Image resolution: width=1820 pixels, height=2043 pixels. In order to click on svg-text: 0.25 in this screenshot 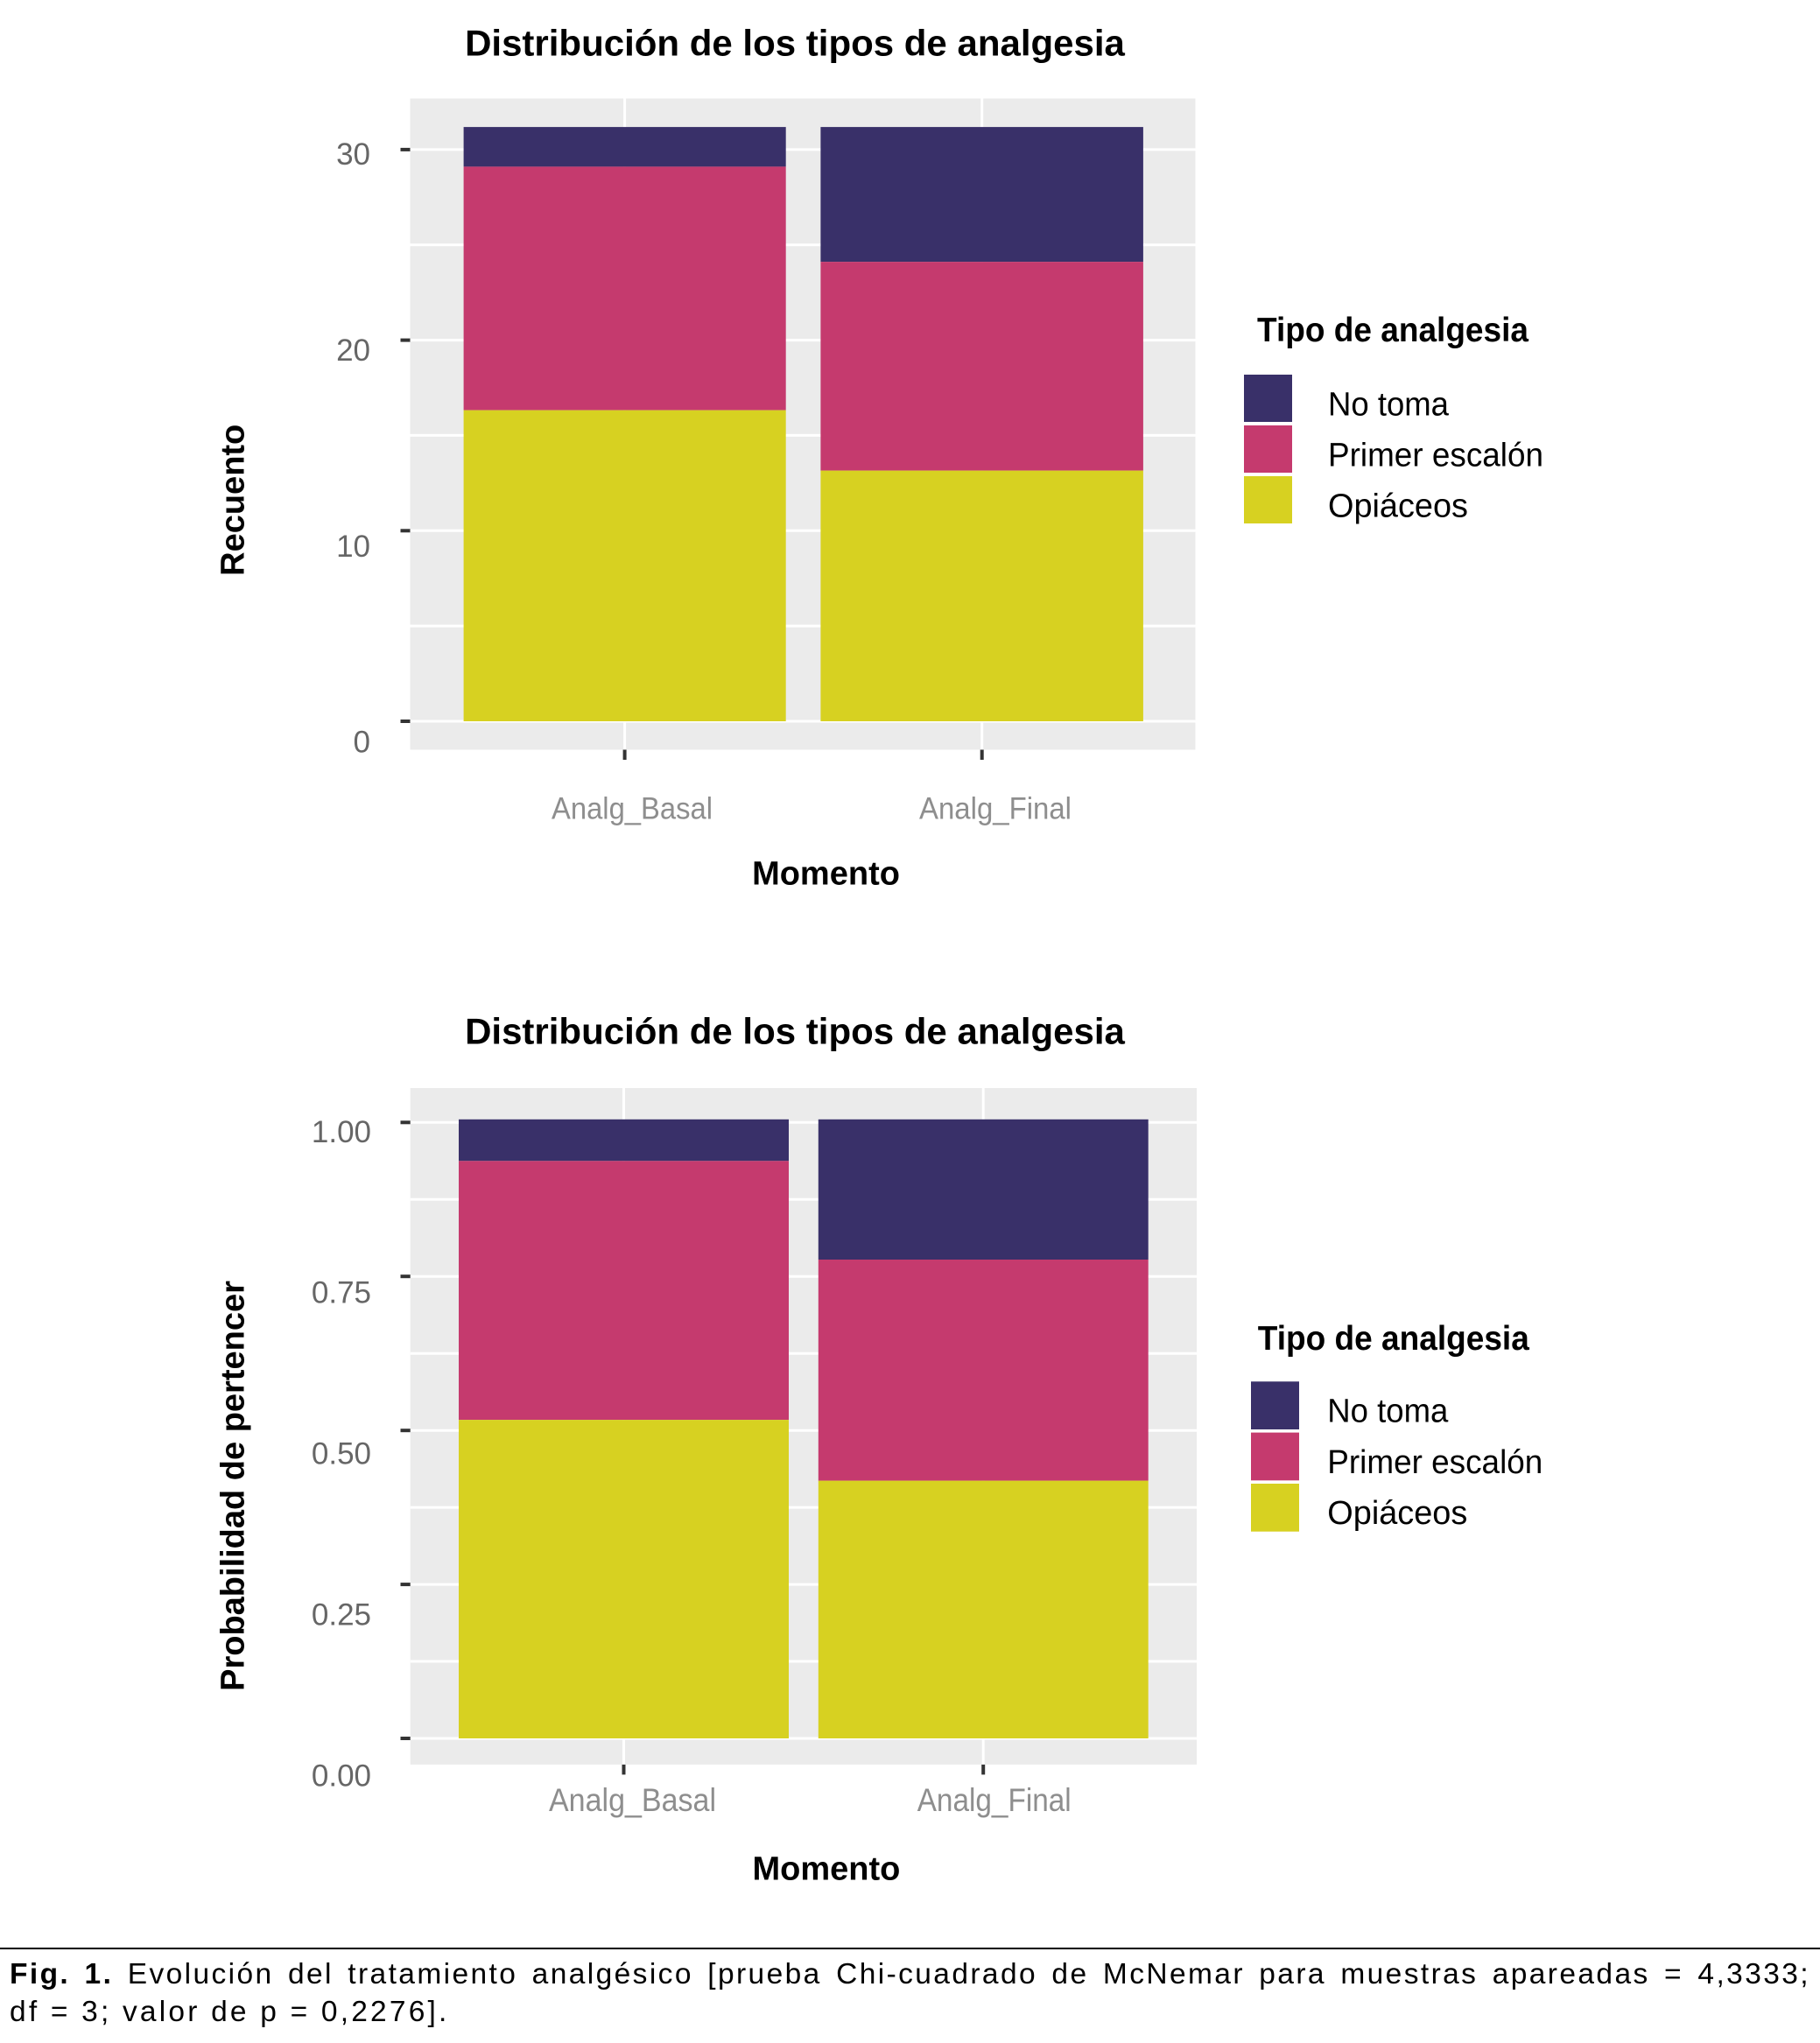, I will do `click(341, 1615)`.